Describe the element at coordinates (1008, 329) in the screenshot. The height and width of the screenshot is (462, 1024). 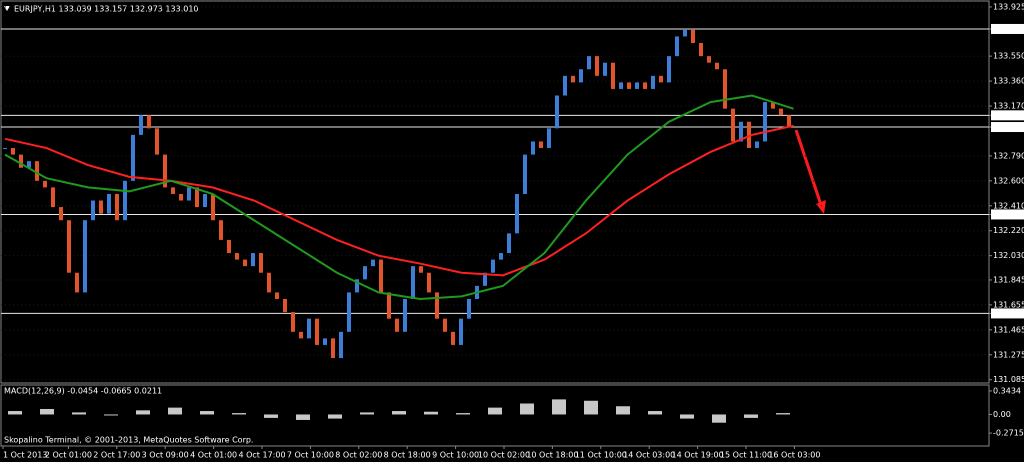
I see `y-tick-label: 131.465` at that location.